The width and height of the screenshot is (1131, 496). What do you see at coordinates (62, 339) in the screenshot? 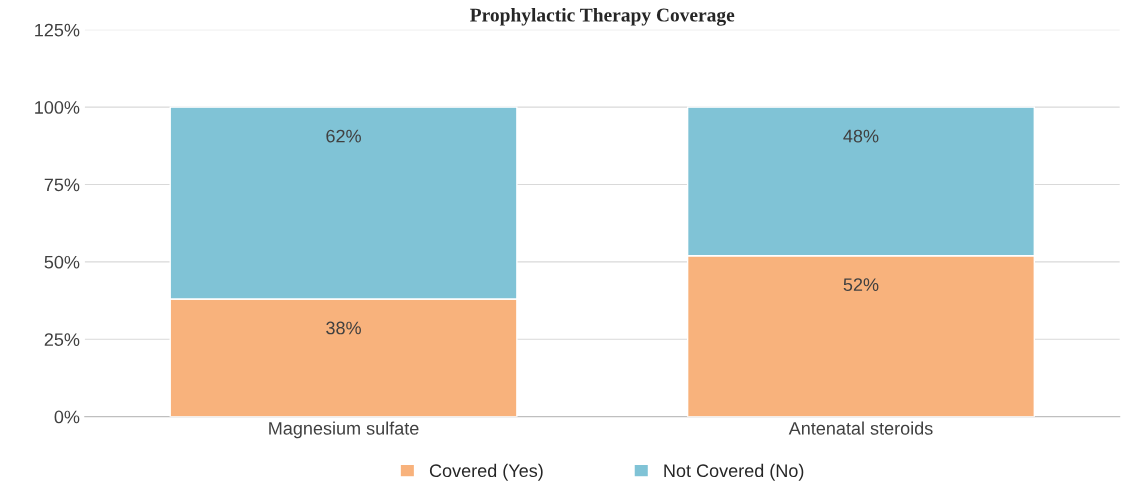
I see `y-tick-label: 25%` at bounding box center [62, 339].